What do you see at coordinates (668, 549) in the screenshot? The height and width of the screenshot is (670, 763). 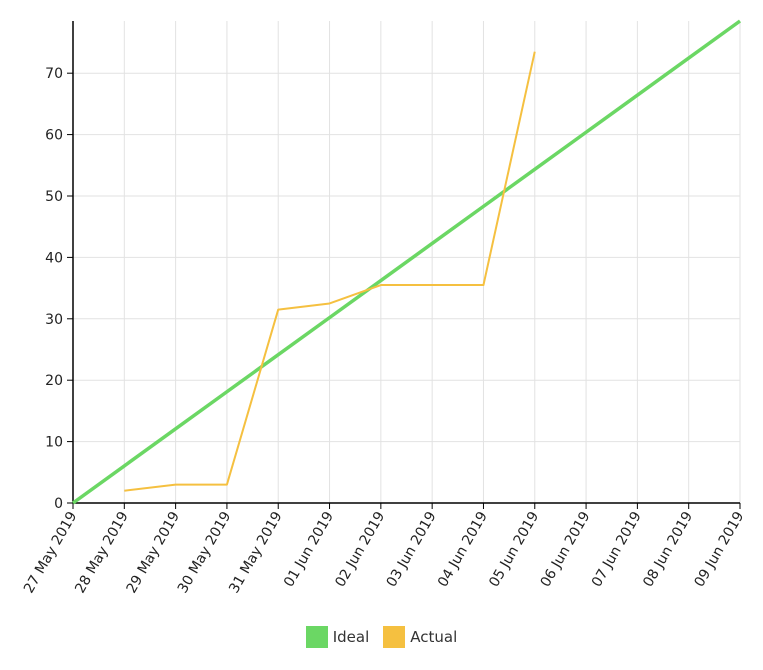 I see `x-tick-label: 08 Jun 2019` at bounding box center [668, 549].